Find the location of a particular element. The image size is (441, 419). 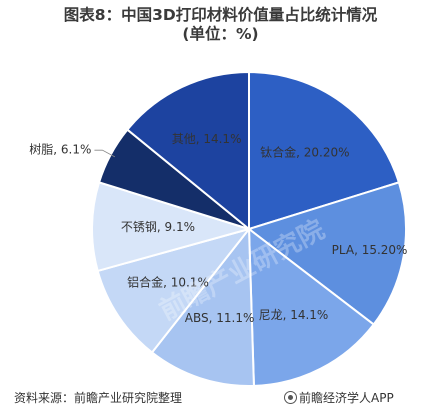

slice-label-4: ABS, 11.1% is located at coordinates (220, 318).